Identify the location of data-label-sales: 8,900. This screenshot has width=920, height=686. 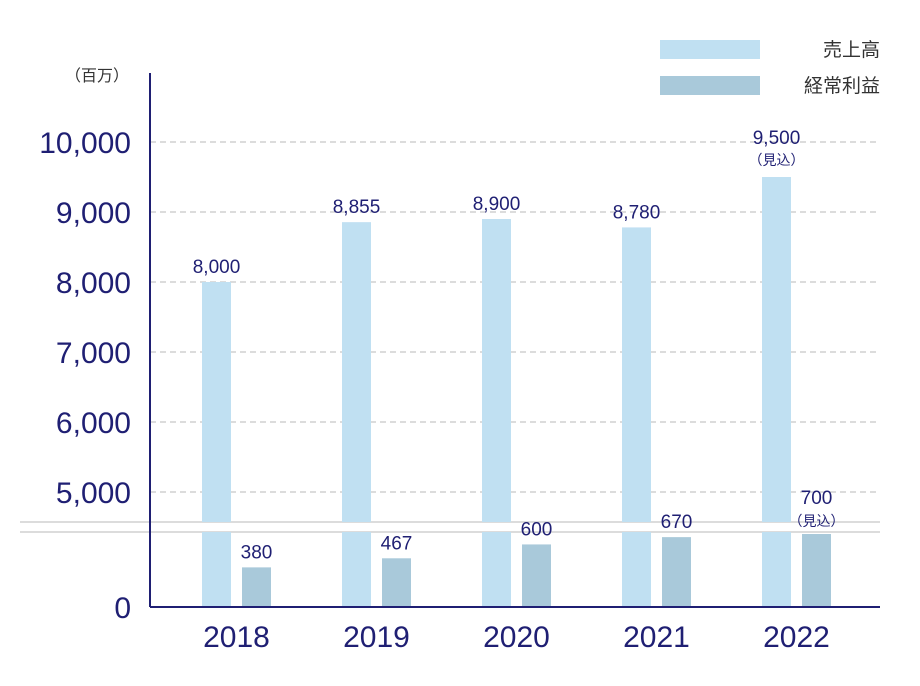
(497, 204).